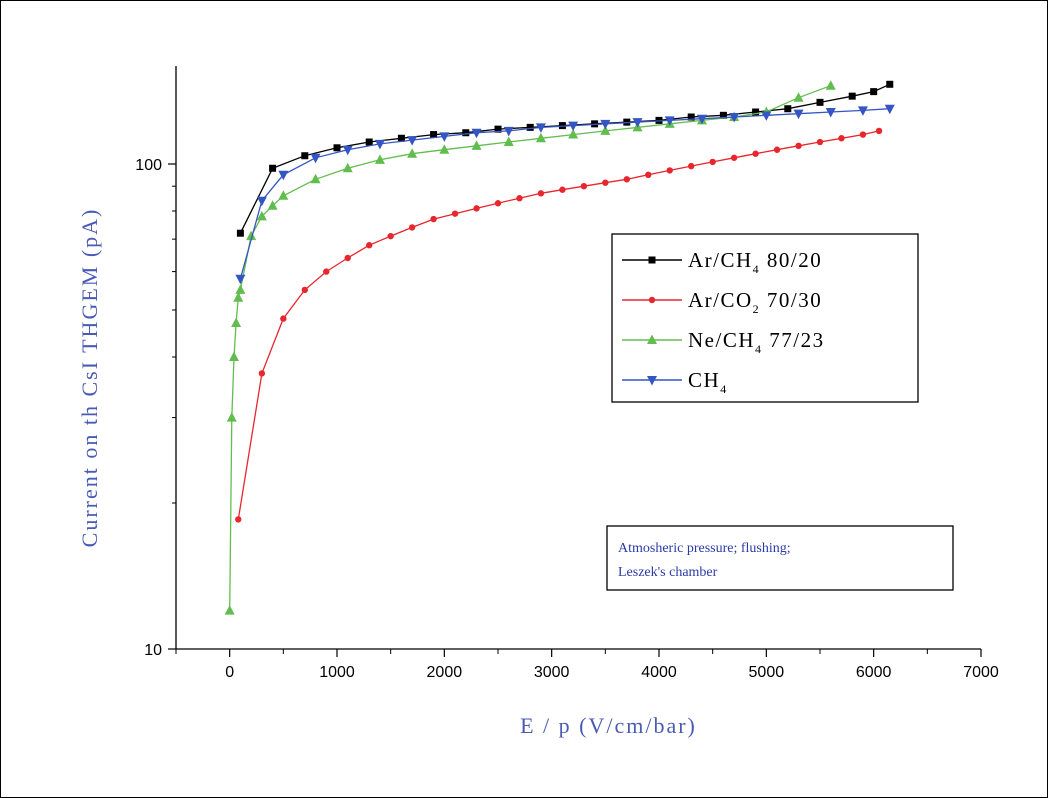 The height and width of the screenshot is (798, 1048). Describe the element at coordinates (708, 382) in the screenshot. I see `legend-label: CH4` at that location.